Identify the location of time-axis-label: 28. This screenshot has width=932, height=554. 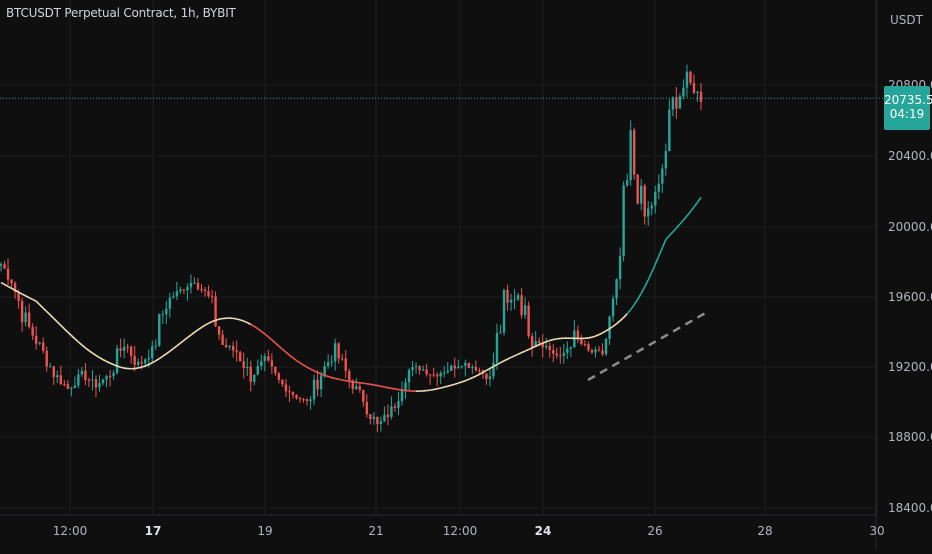
(764, 531).